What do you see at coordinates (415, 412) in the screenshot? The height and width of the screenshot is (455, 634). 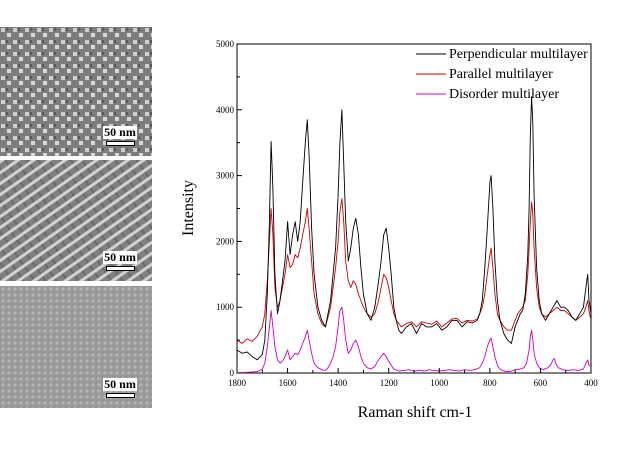 I see `x-axis-label: Raman shift cm-1` at bounding box center [415, 412].